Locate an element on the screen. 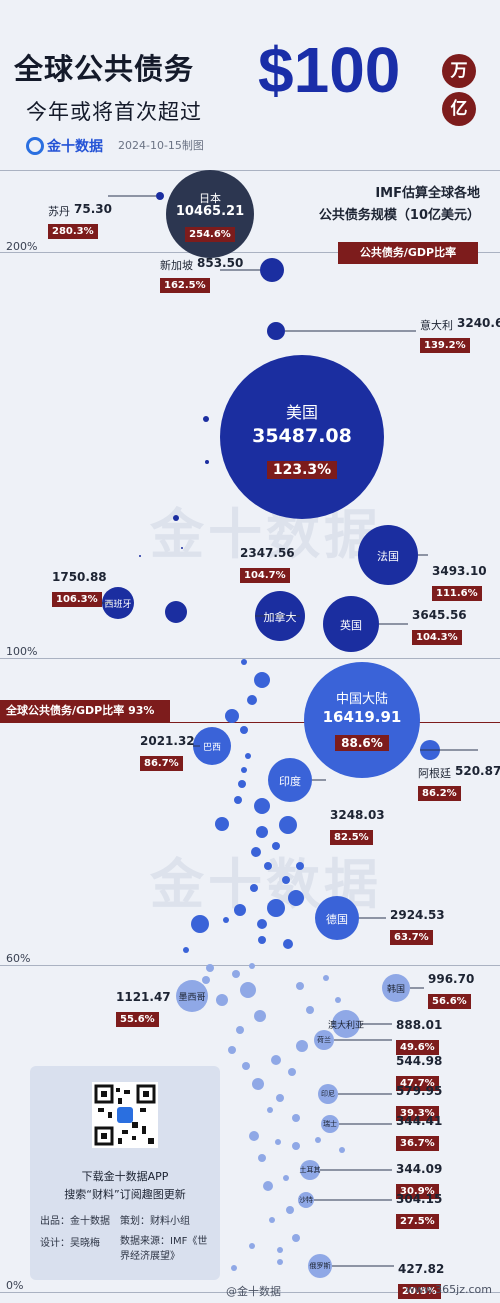  bubble-value: 344.41 is located at coordinates (419, 1121).